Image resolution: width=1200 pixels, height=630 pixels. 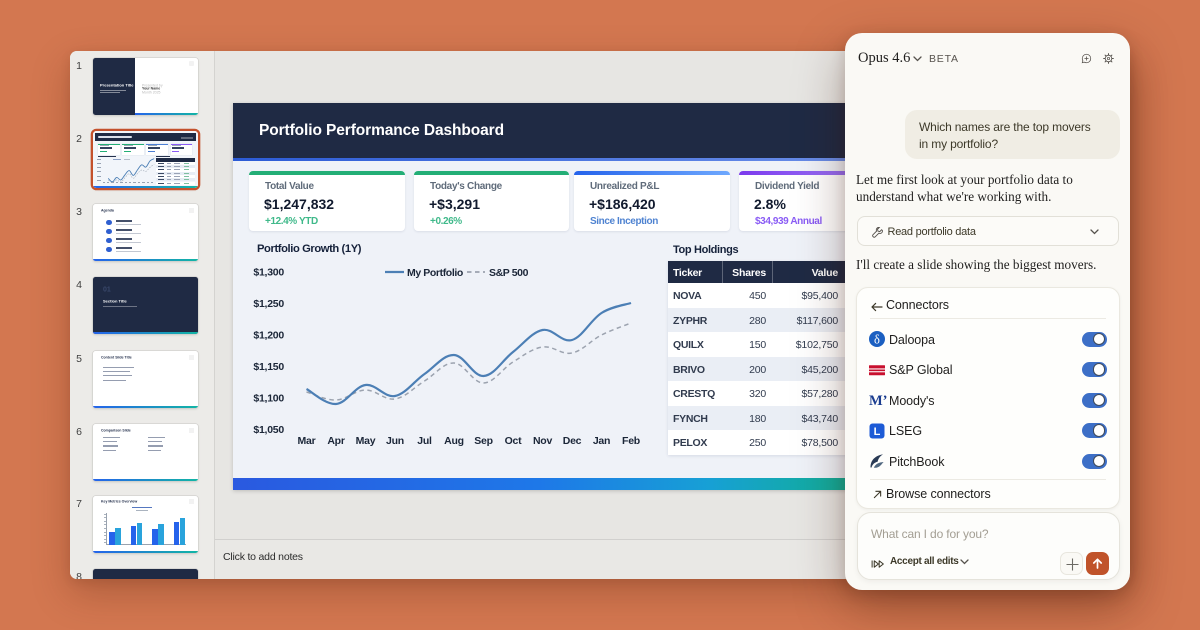 I want to click on svg-text: $1,250, so click(x=268, y=304).